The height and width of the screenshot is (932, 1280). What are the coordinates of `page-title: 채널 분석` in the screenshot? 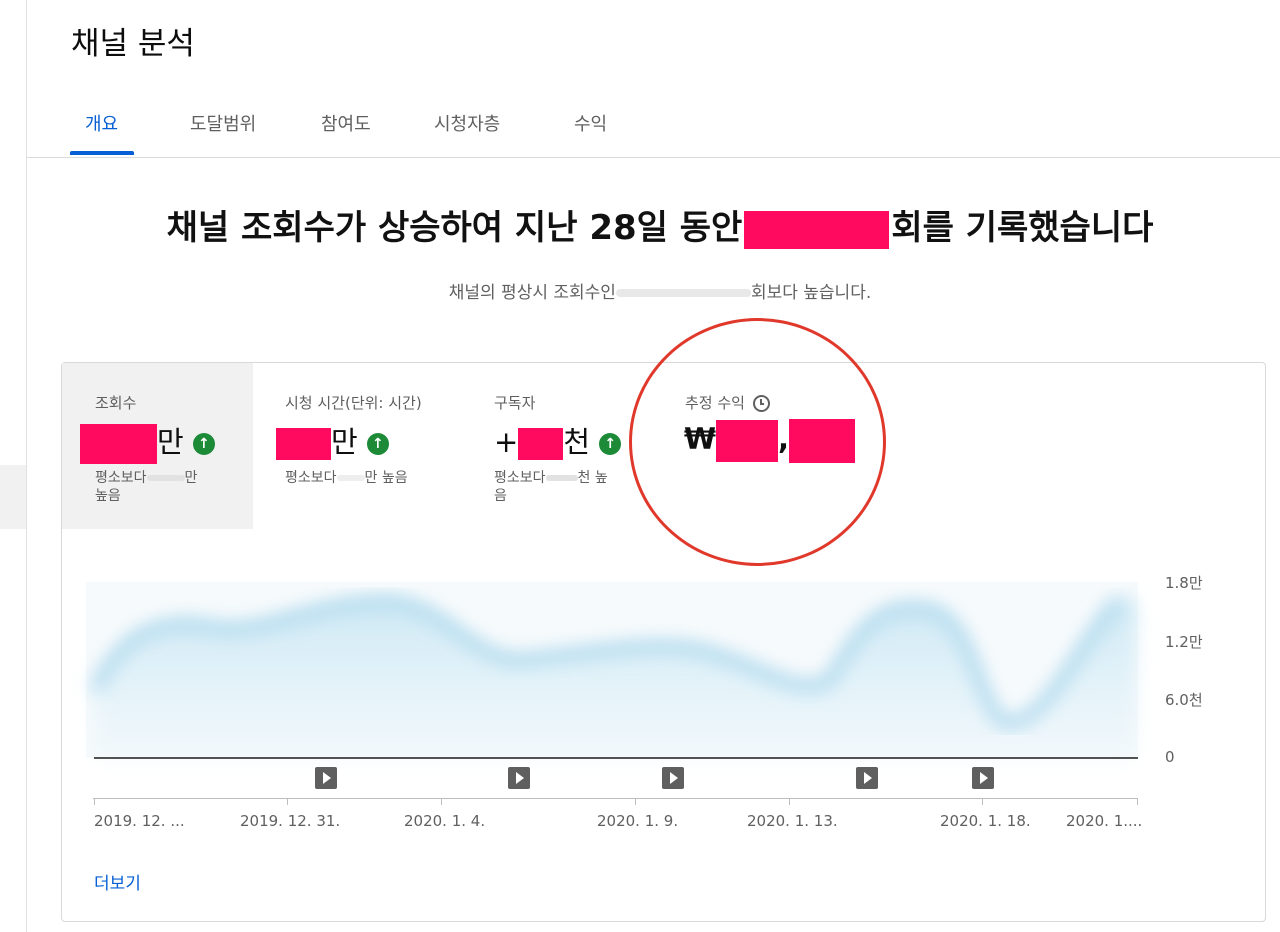 It's located at (133, 44).